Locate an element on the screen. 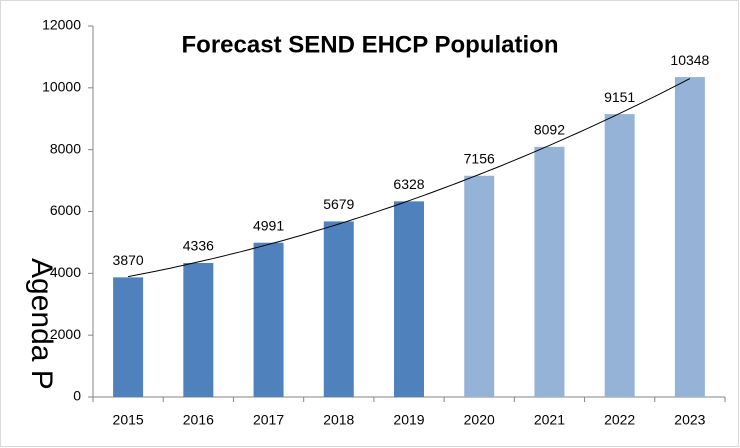  y-tick-label: 4000 is located at coordinates (65, 272).